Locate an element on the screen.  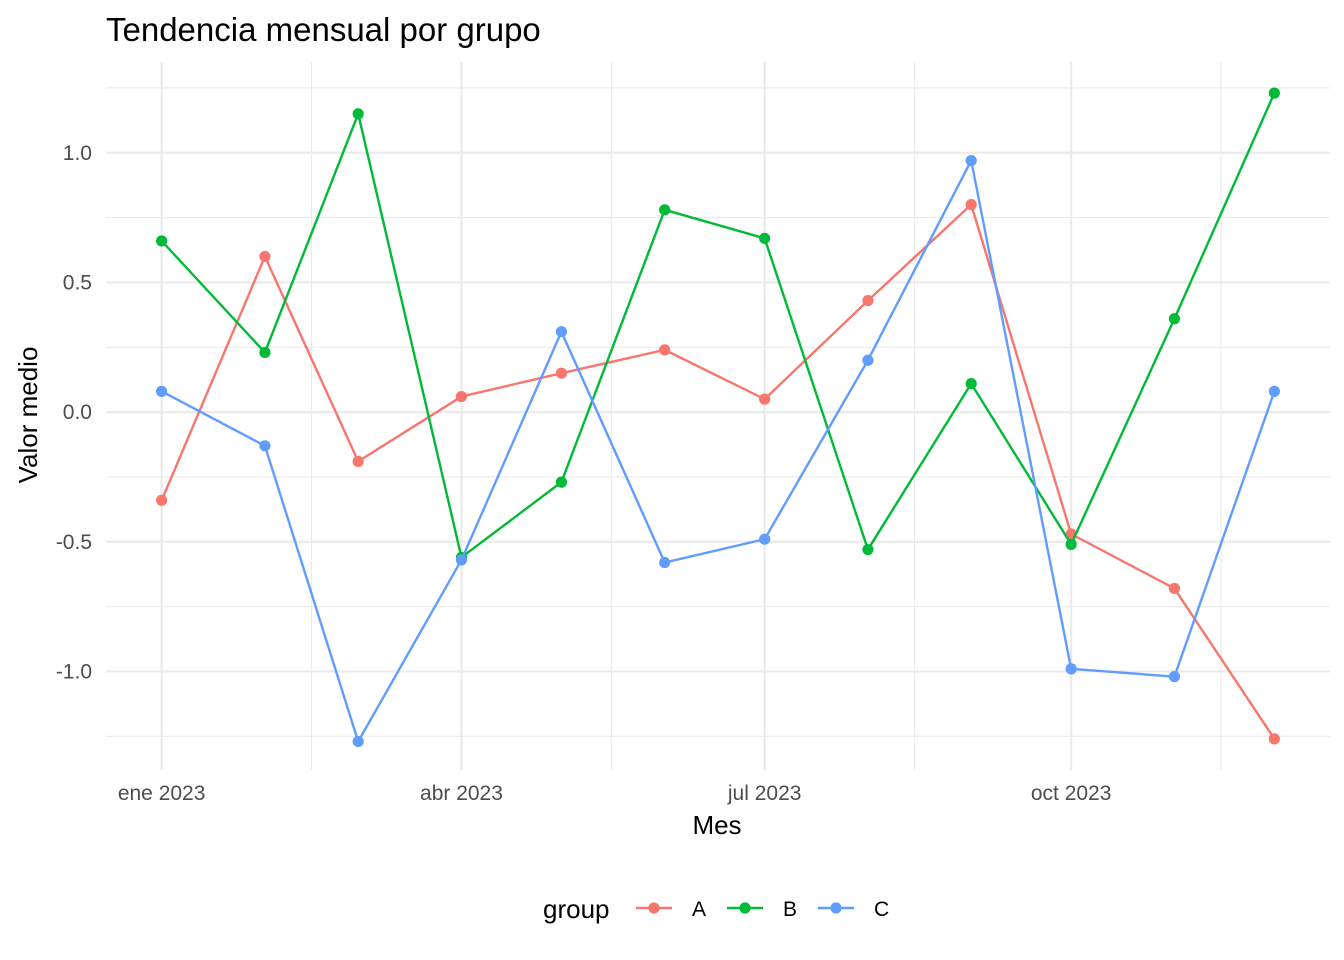
y-tick-label: -1.0 is located at coordinates (74, 671).